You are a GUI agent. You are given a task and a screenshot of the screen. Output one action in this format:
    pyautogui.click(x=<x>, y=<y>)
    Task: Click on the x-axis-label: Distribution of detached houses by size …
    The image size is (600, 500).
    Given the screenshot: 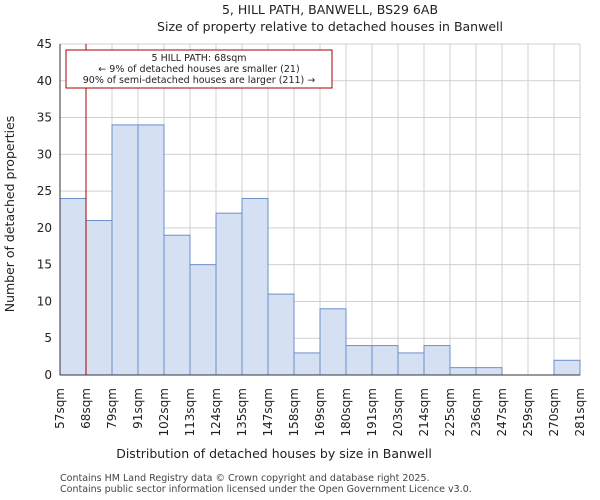 What is the action you would take?
    pyautogui.click(x=274, y=453)
    